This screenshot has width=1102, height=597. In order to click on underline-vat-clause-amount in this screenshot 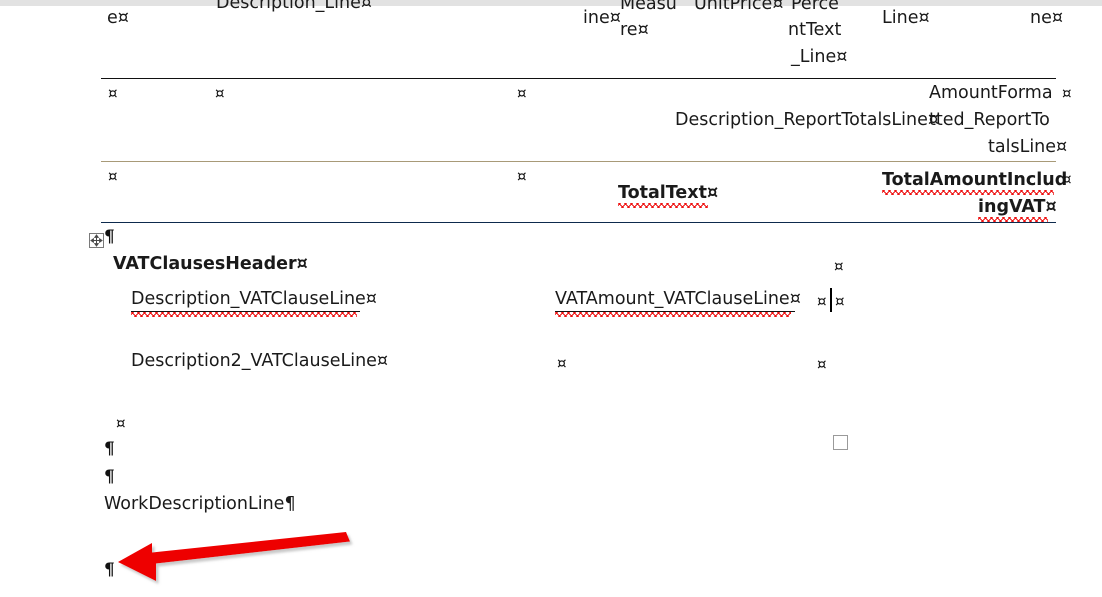, I will do `click(675, 311)`.